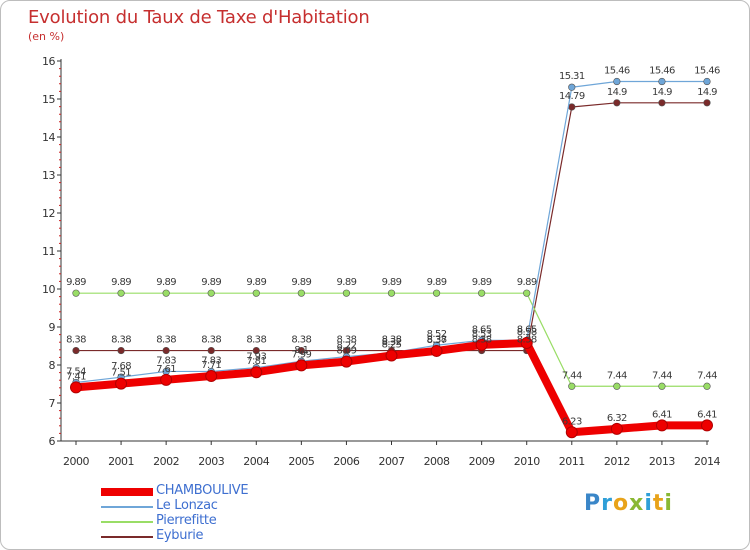  What do you see at coordinates (346, 461) in the screenshot?
I see `x-tick-label: 2006` at bounding box center [346, 461].